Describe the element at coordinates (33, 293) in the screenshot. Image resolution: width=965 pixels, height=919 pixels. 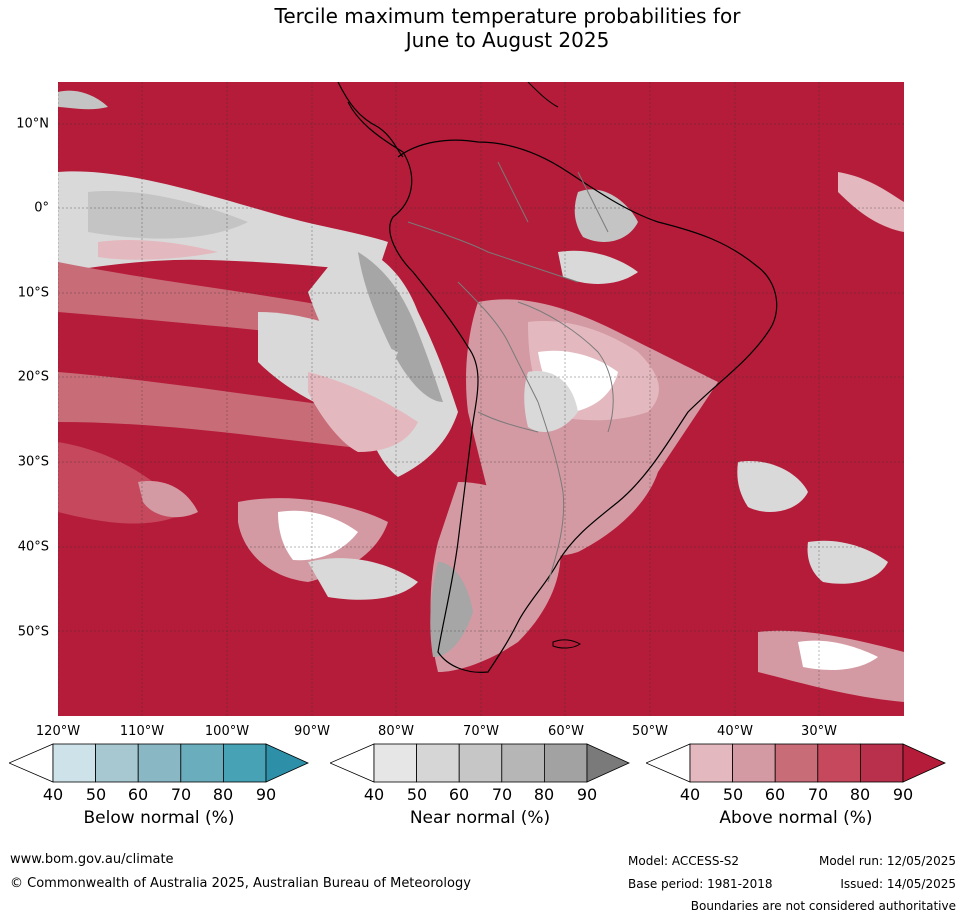
I see `lat-label-10s: 10°S` at that location.